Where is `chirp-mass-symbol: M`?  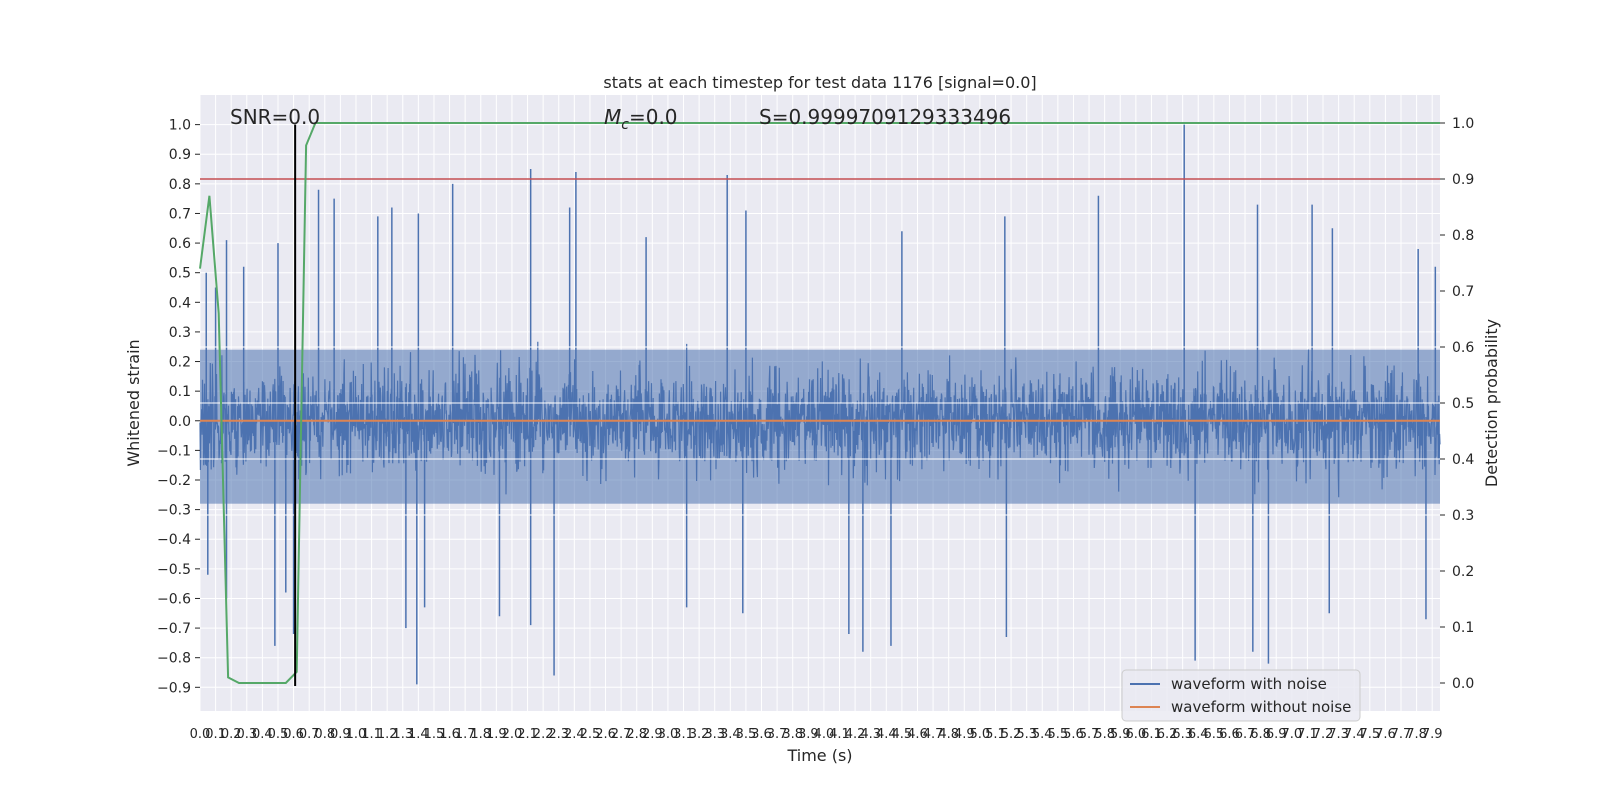
chirp-mass-symbol: M is located at coordinates (612, 117).